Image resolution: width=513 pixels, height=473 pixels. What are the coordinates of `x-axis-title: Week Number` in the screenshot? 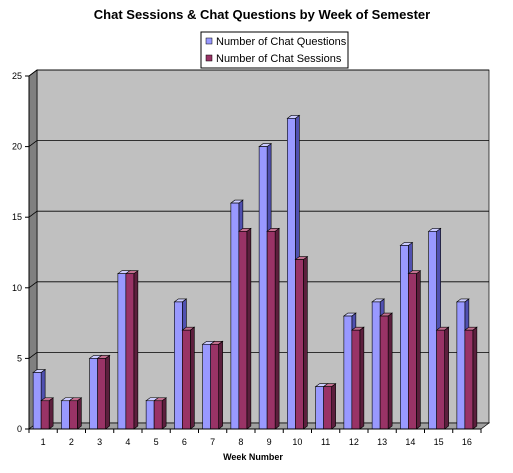 It's located at (253, 457).